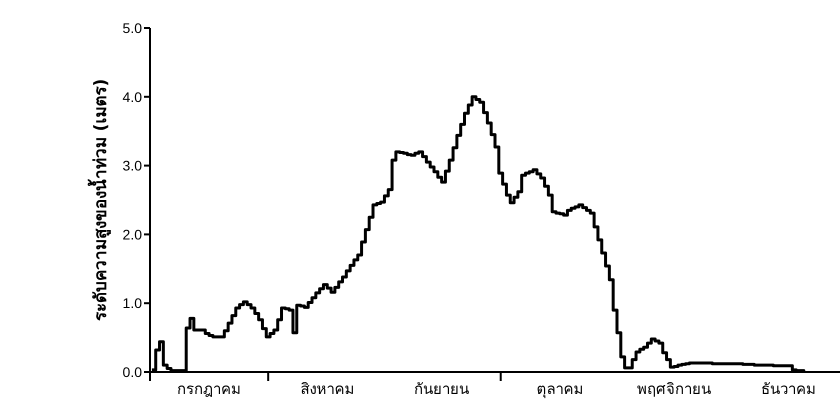 This screenshot has height=409, width=840. I want to click on x-tick-label: สิงหาคม, so click(327, 389).